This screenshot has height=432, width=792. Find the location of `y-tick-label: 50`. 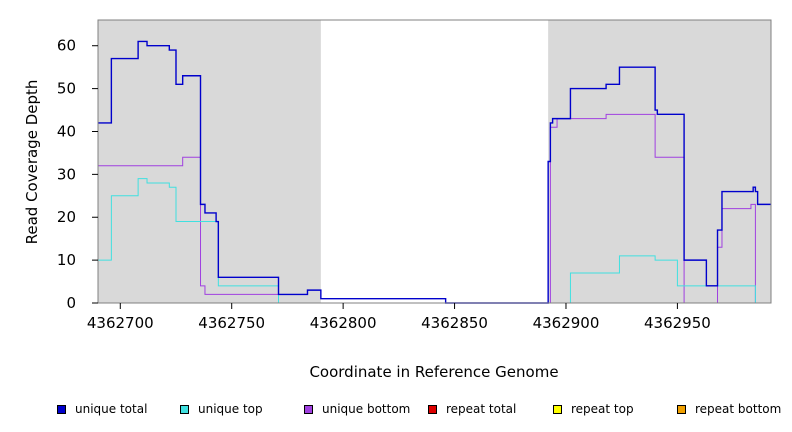

y-tick-label: 50 is located at coordinates (66, 89).